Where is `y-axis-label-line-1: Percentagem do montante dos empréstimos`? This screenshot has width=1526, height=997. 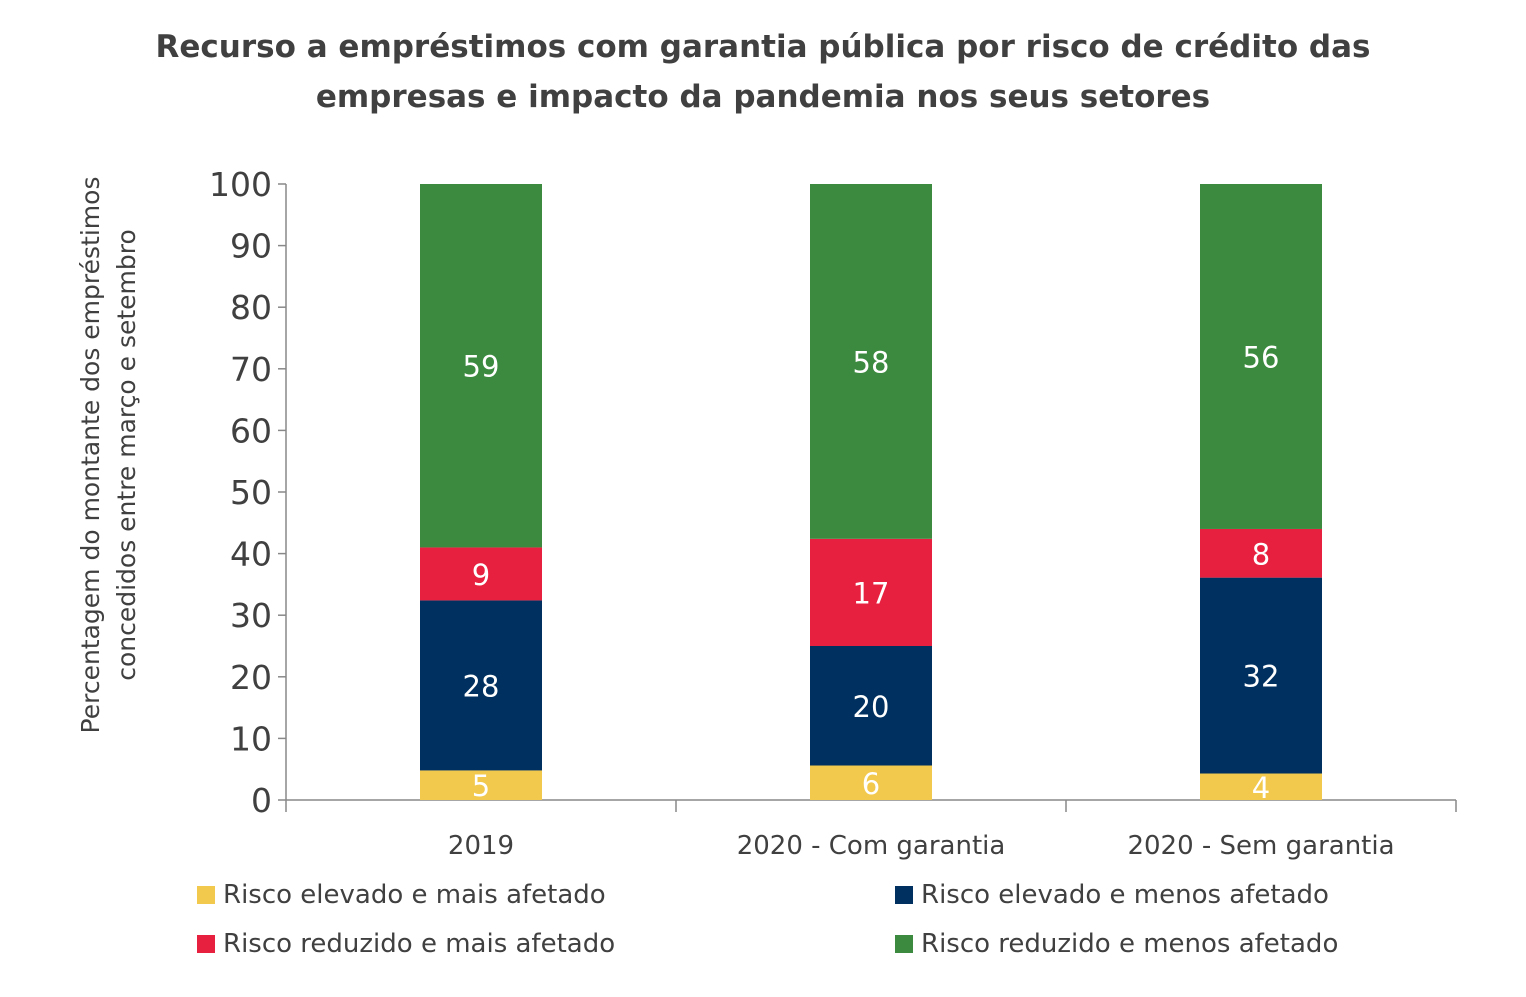
y-axis-label-line-1: Percentagem do montante dos empréstimos is located at coordinates (90, 455).